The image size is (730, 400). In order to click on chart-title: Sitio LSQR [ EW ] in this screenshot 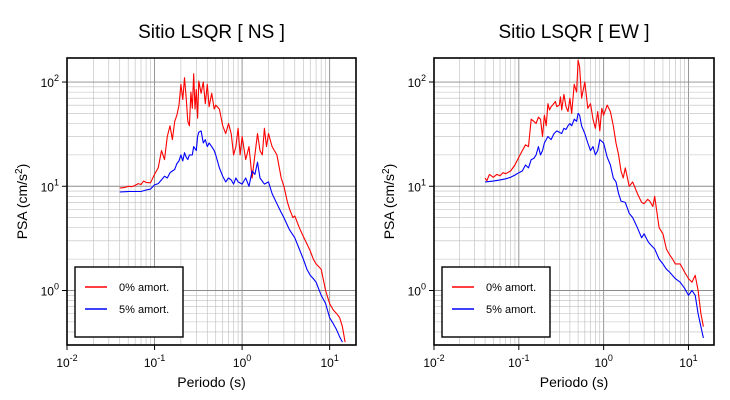, I will do `click(574, 32)`.